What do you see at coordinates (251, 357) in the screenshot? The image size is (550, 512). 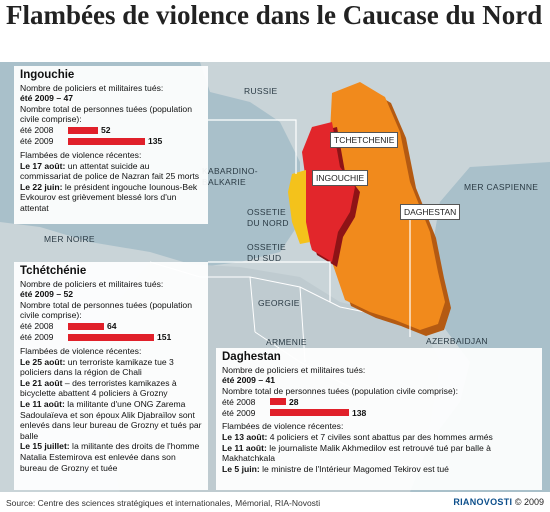 I see `daghestan-heading: Daghestan` at bounding box center [251, 357].